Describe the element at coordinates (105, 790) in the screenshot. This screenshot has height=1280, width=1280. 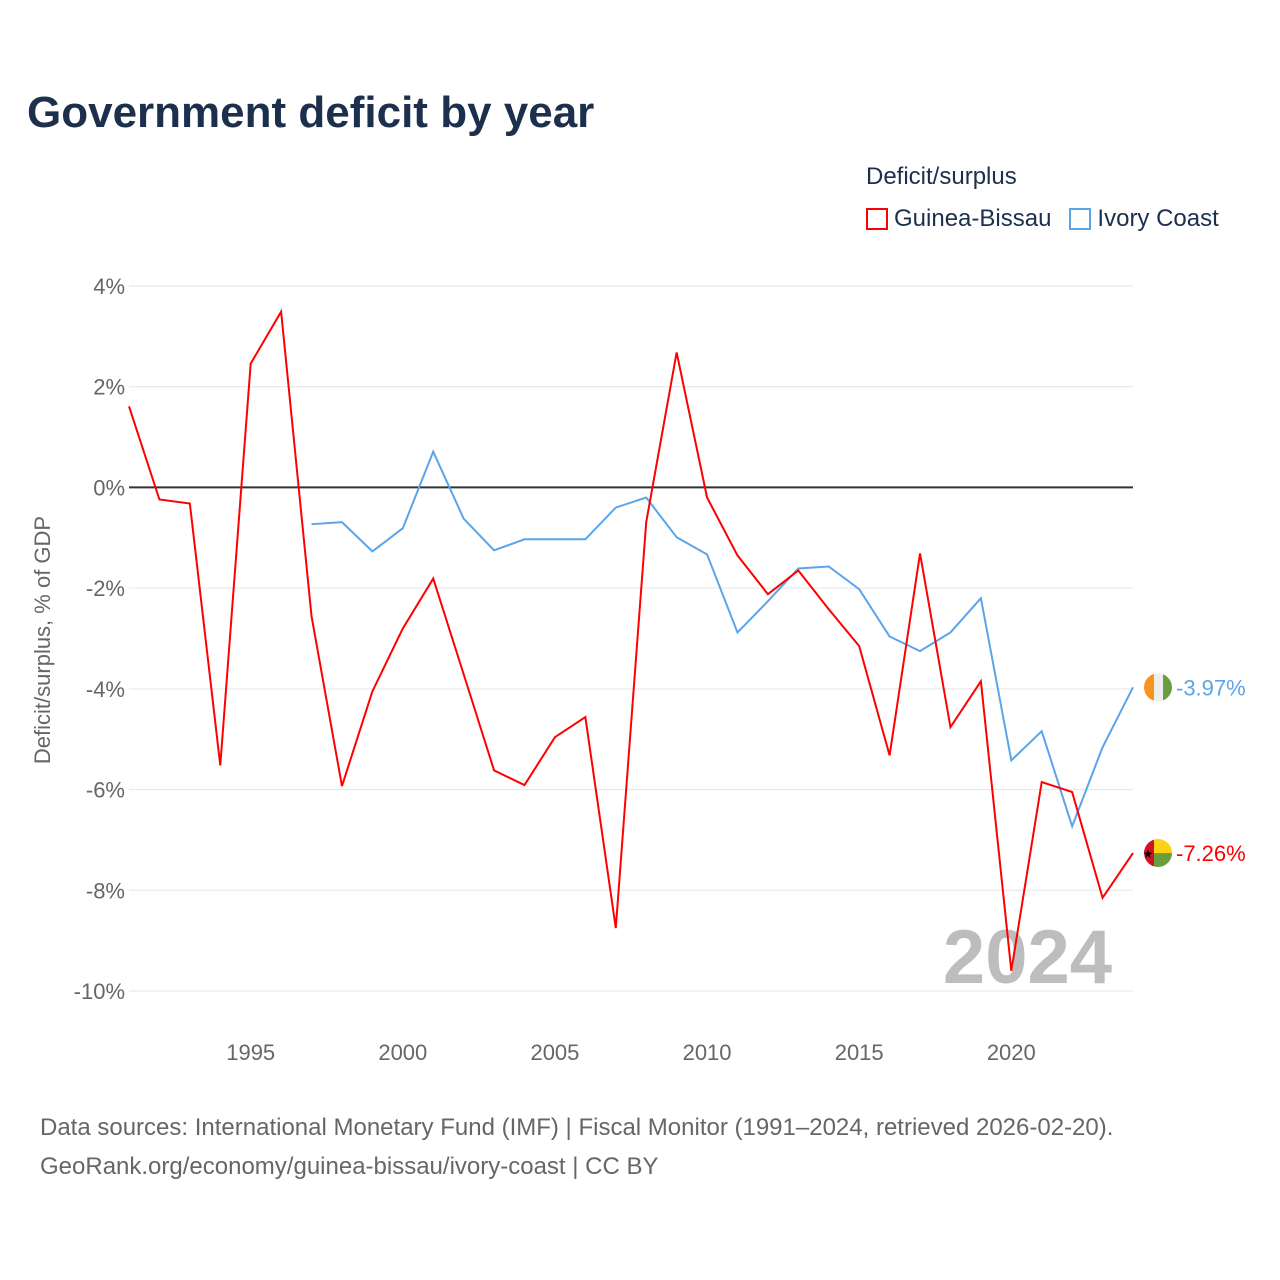
I see `y-tick-label: -6%` at that location.